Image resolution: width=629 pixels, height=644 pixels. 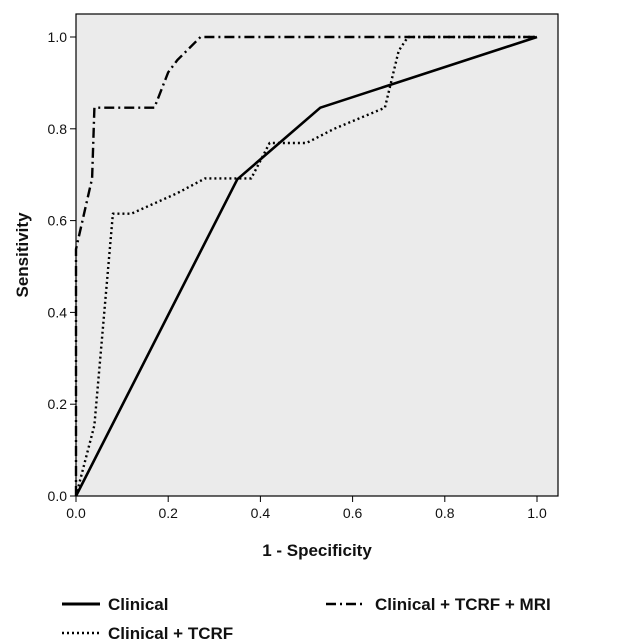 I want to click on x-tick-label: 0.8, so click(x=445, y=513).